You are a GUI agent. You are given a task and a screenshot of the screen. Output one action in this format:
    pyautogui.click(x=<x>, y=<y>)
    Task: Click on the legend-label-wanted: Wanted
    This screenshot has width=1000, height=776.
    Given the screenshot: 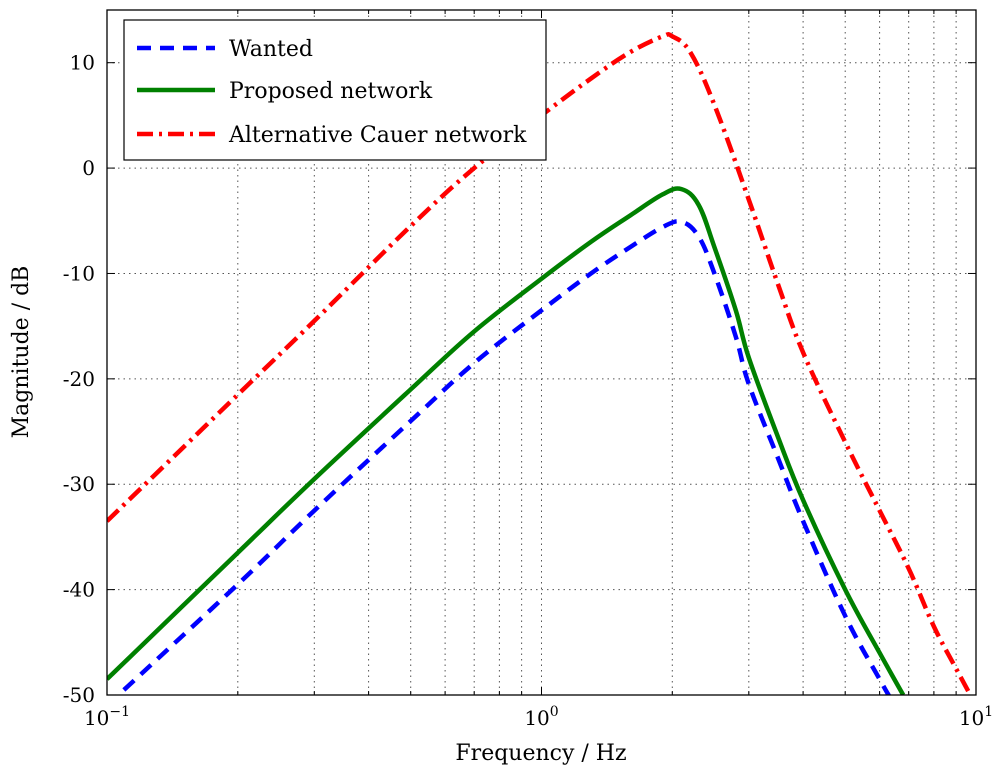 What is the action you would take?
    pyautogui.click(x=271, y=49)
    